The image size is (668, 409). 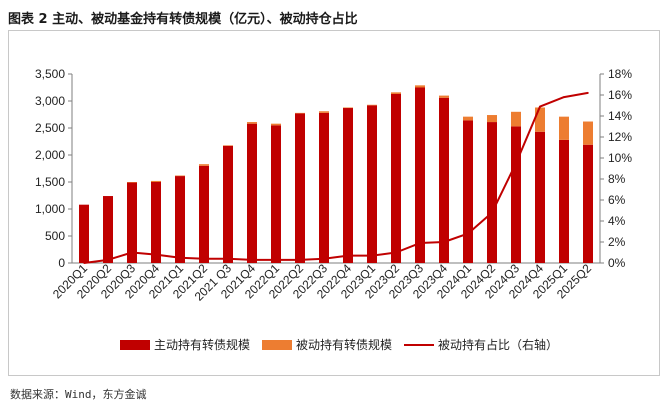 I want to click on source-note: 数据来源：Wind，东方金诚, so click(x=78, y=394).